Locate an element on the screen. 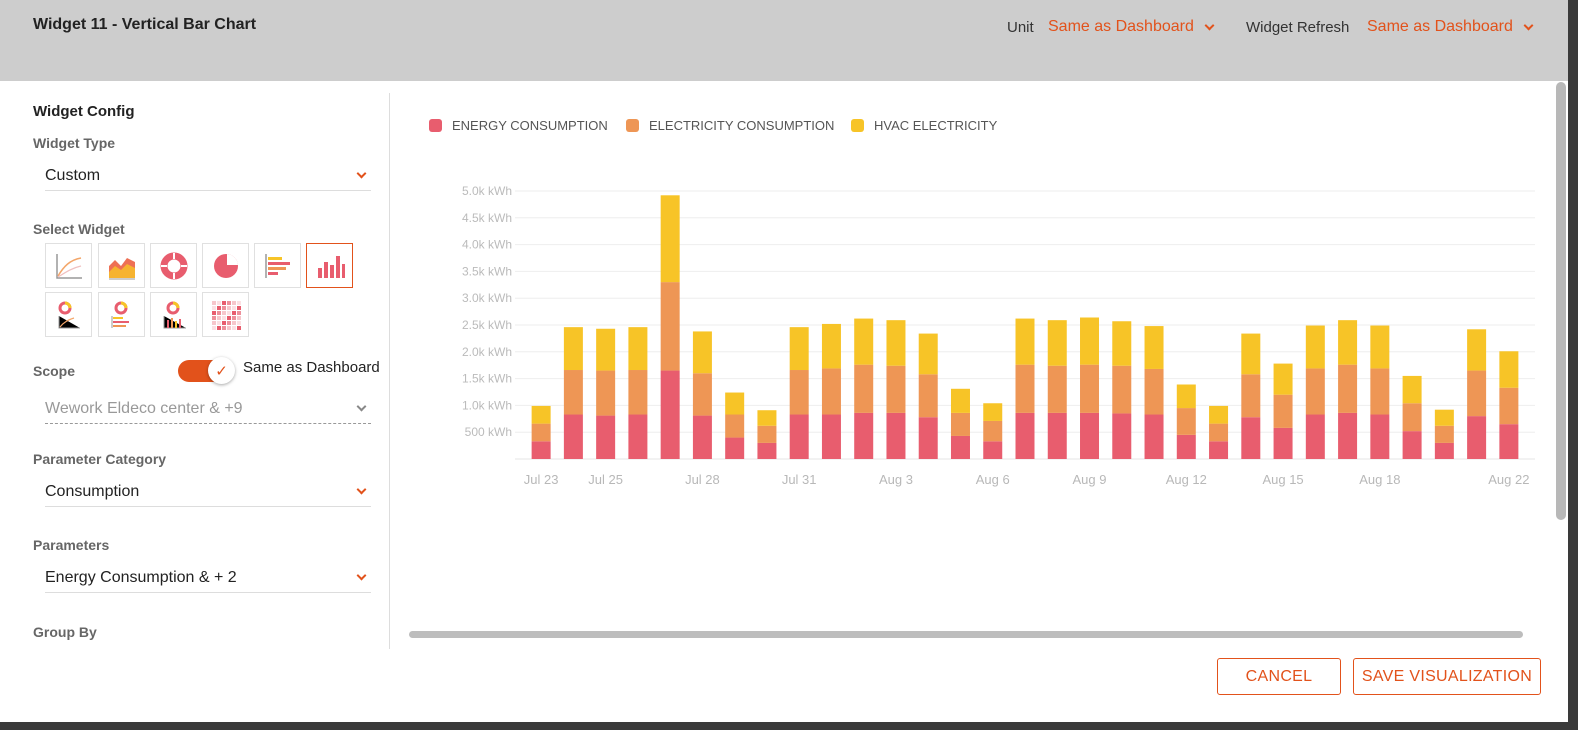 The image size is (1578, 730). scope-label: Scope is located at coordinates (54, 371).